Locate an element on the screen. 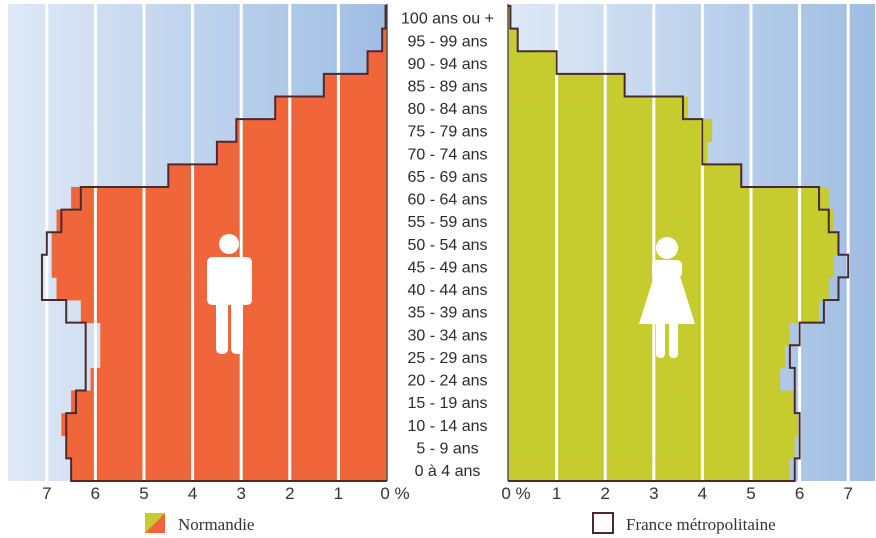 The image size is (876, 538). age-label: 0 à 4 ans is located at coordinates (448, 471).